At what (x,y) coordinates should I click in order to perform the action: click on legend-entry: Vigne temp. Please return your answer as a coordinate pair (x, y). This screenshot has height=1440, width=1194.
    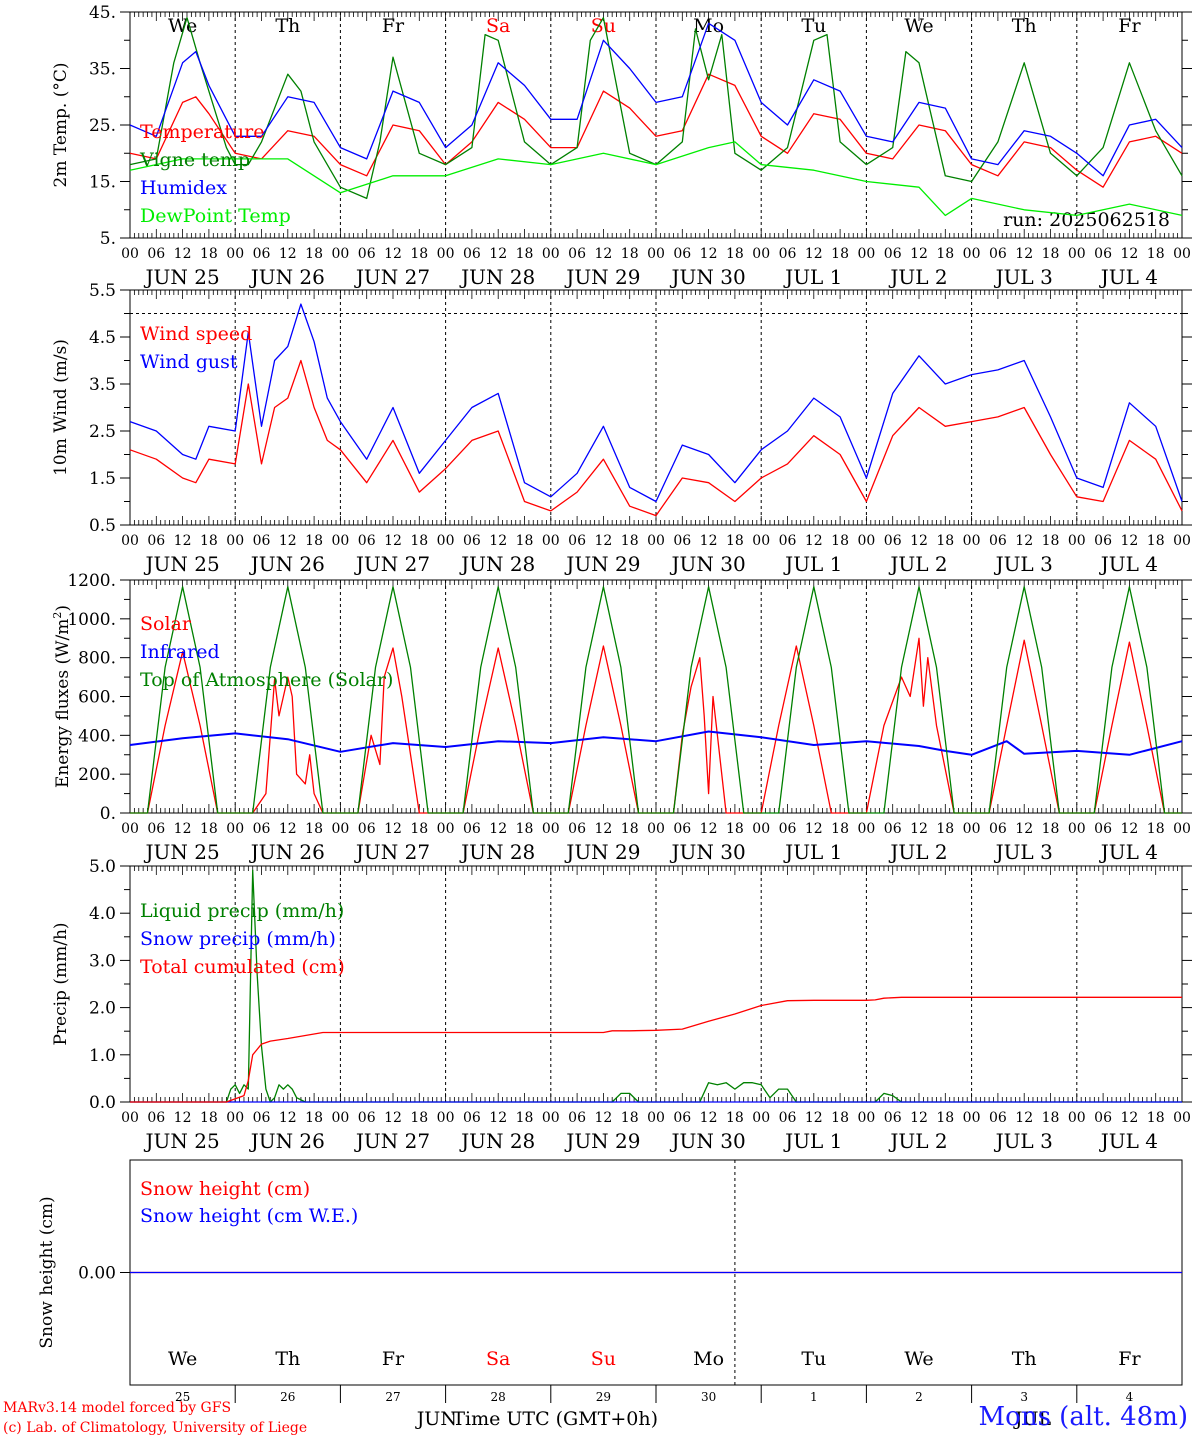
    Looking at the image, I should click on (194, 160).